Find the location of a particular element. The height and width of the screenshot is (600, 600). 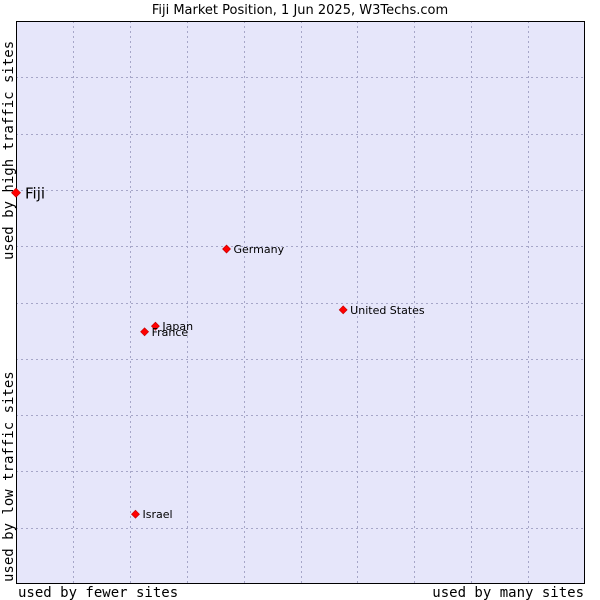

point-marker-japan is located at coordinates (155, 326).